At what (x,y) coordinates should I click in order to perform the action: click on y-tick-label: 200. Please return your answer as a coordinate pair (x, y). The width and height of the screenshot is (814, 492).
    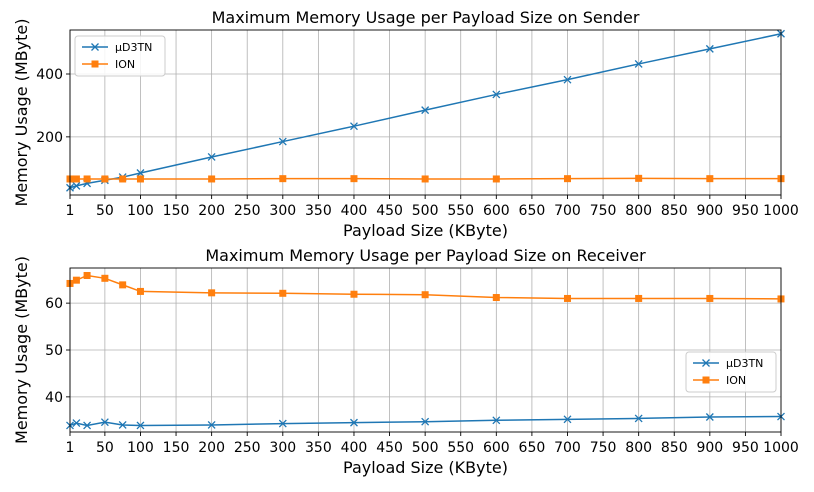
    Looking at the image, I should click on (49, 138).